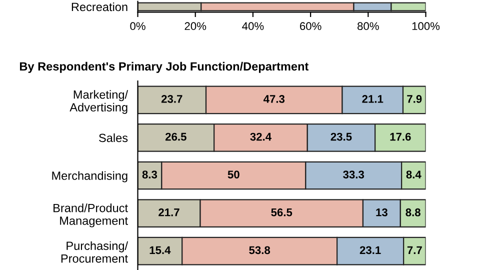  I want to click on data-label: 23.7, so click(171, 99).